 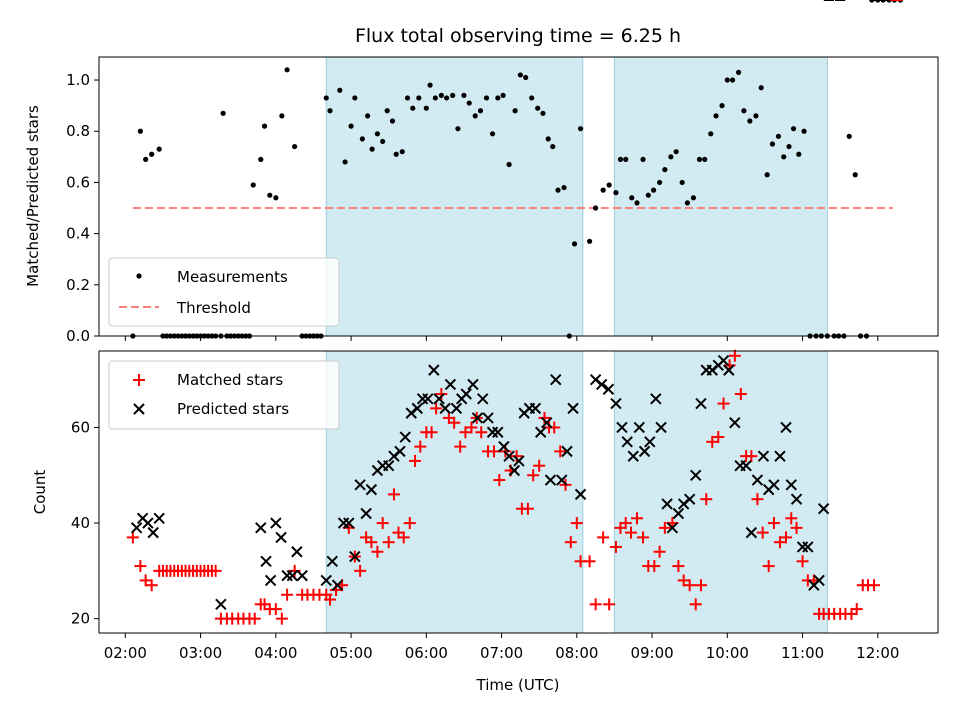 What do you see at coordinates (125, 653) in the screenshot?
I see `x-tick-label: 02:00` at bounding box center [125, 653].